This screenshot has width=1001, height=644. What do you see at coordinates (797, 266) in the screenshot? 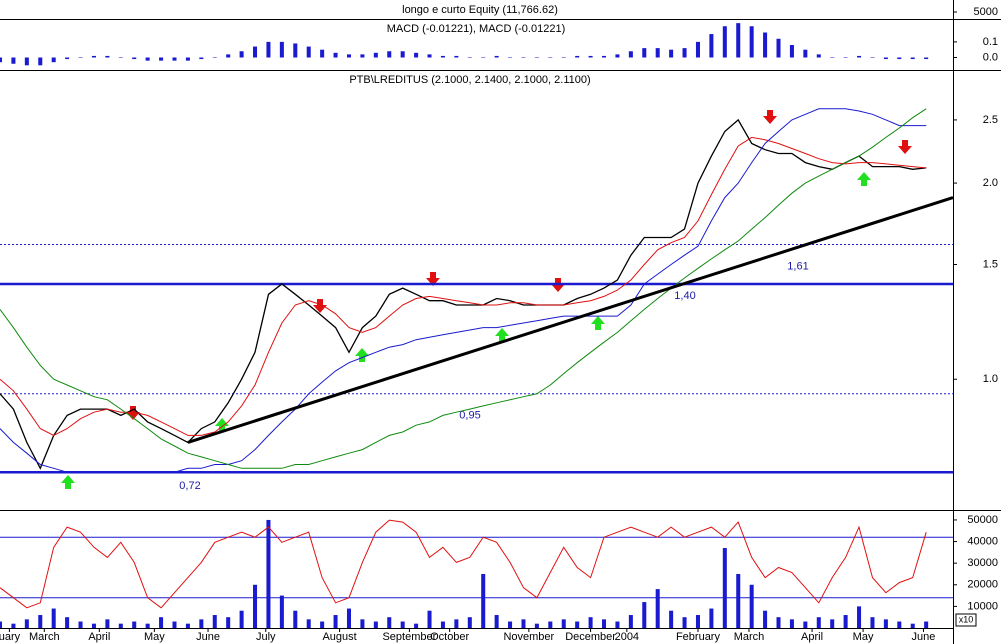
I see `level-label: 1,61` at bounding box center [797, 266].